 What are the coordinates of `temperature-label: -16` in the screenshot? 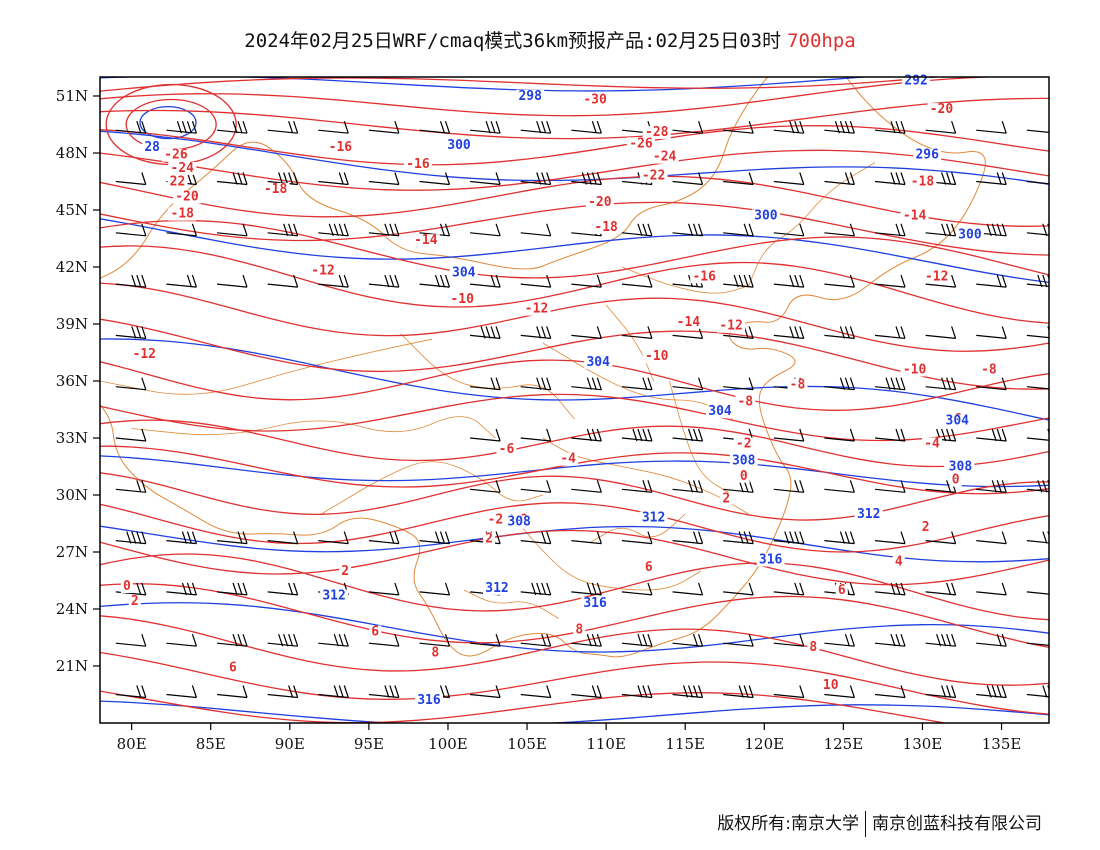 It's located at (418, 164).